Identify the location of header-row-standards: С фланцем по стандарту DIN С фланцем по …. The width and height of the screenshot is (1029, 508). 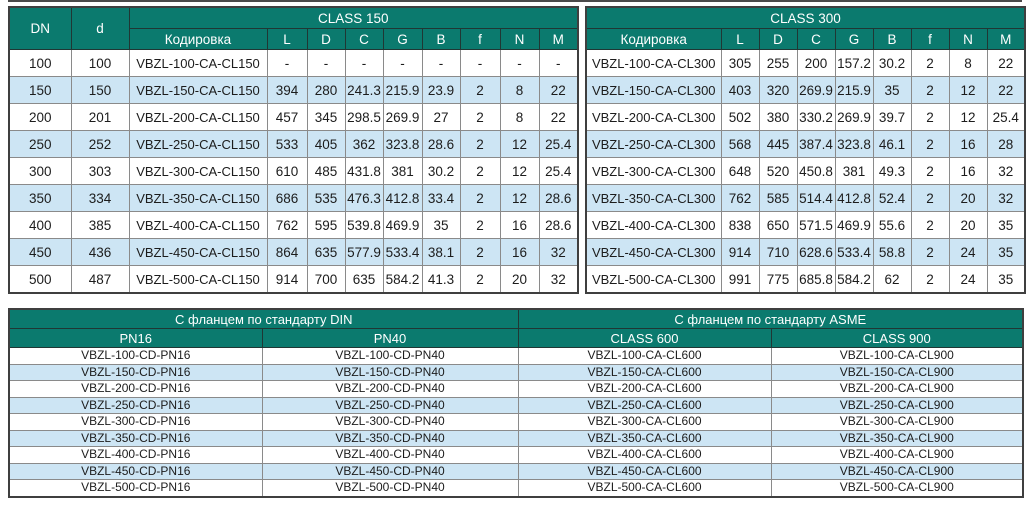
(516, 318).